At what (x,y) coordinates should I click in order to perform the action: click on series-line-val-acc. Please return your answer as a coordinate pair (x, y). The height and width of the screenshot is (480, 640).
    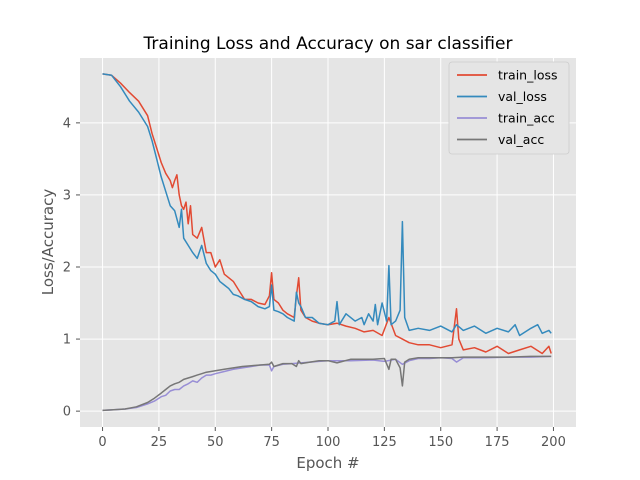
    Looking at the image, I should click on (327, 383).